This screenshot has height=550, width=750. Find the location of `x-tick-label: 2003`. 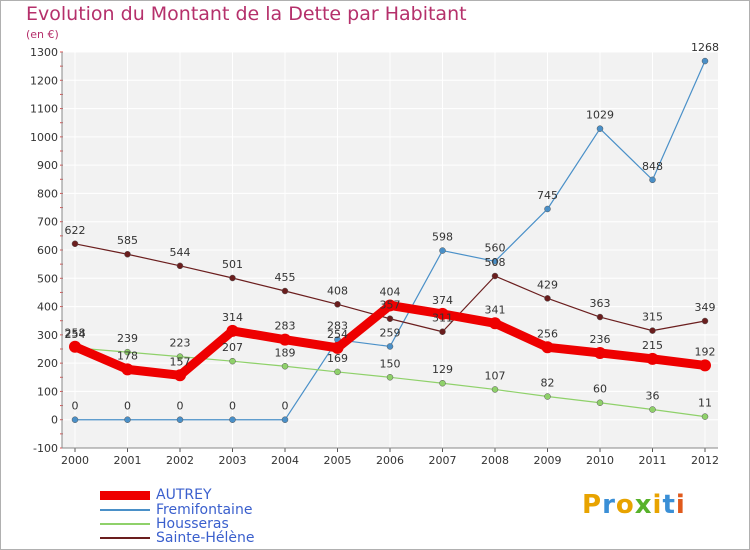

x-tick-label: 2003 is located at coordinates (233, 460).